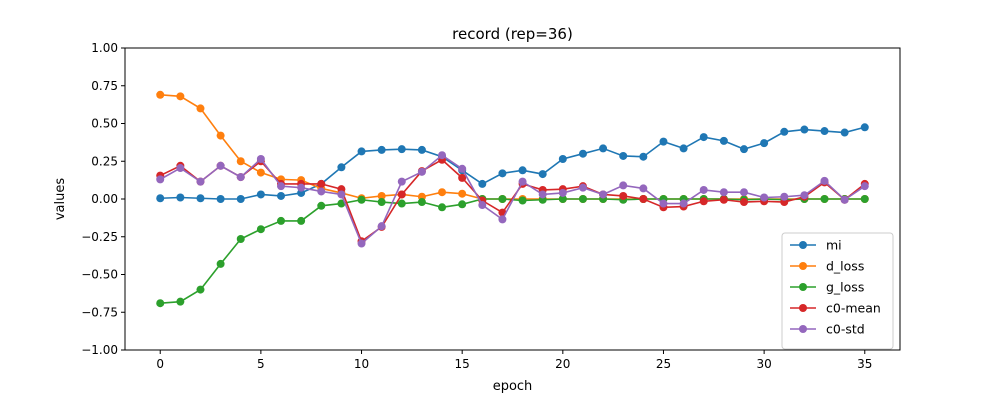  I want to click on legend-entry-d_loss: d_loss, so click(827, 266).